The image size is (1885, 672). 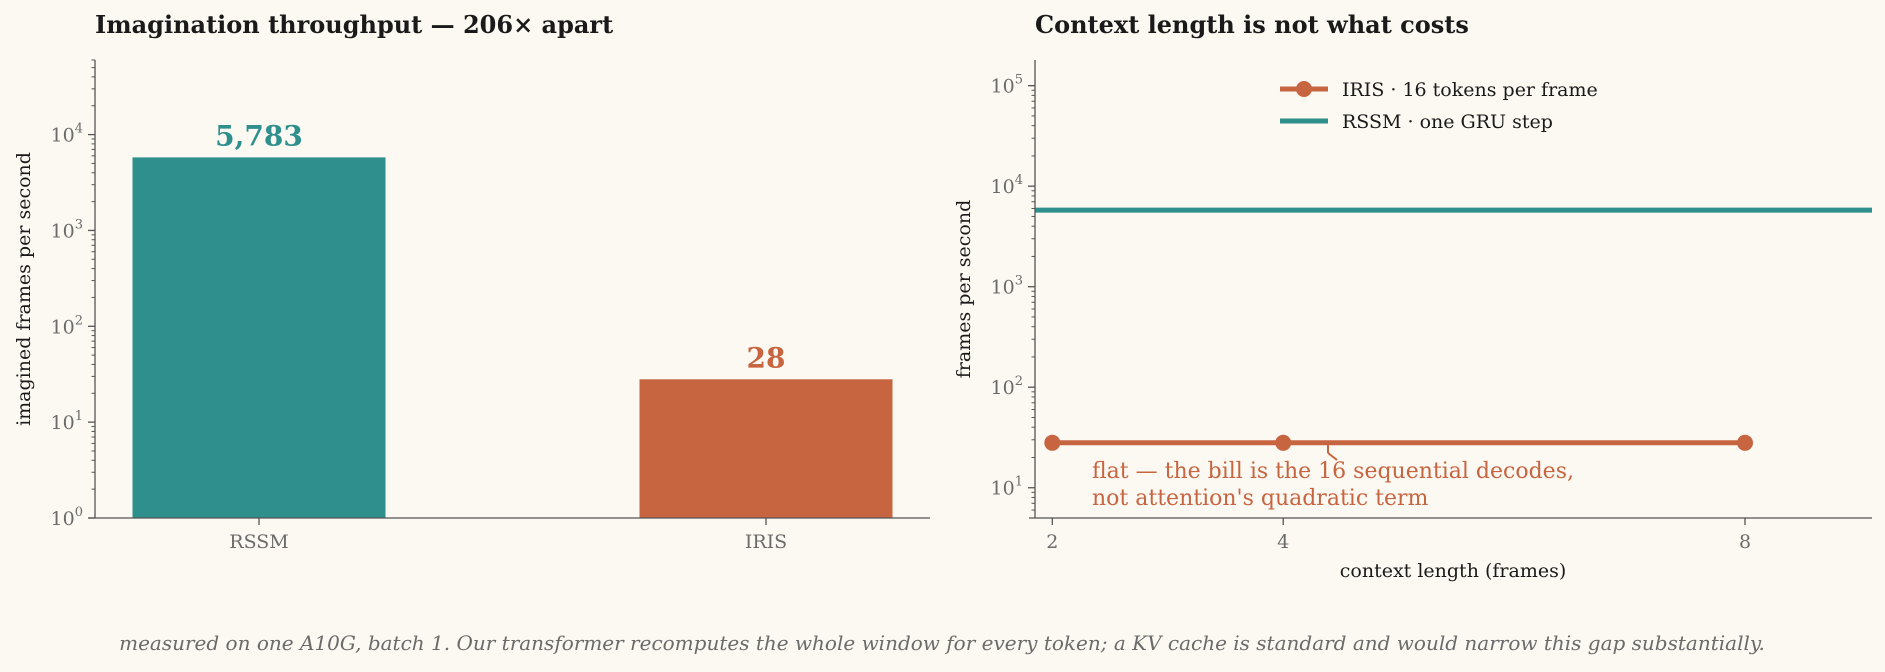 I want to click on line-chart-x-ticks: 2 4 8, so click(x=1398, y=535).